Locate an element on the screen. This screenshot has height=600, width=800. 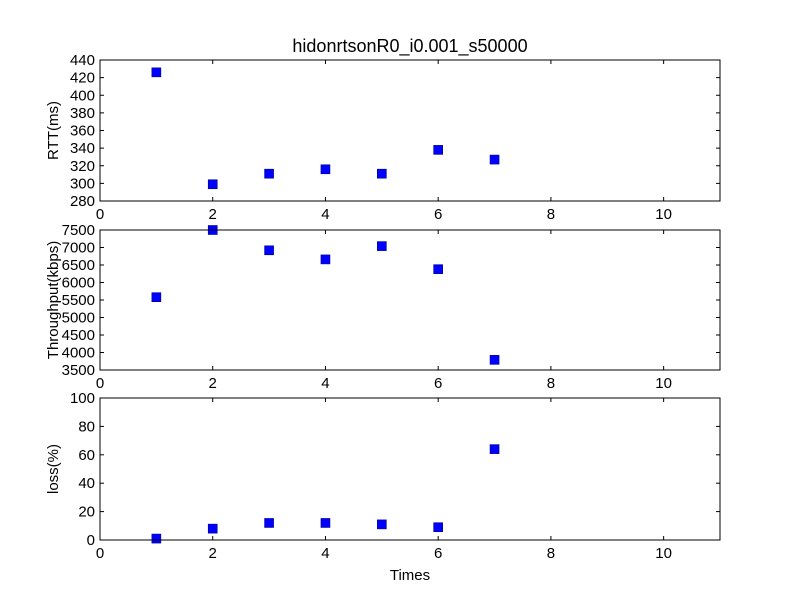
y-tick-label: 4000 is located at coordinates (78, 353).